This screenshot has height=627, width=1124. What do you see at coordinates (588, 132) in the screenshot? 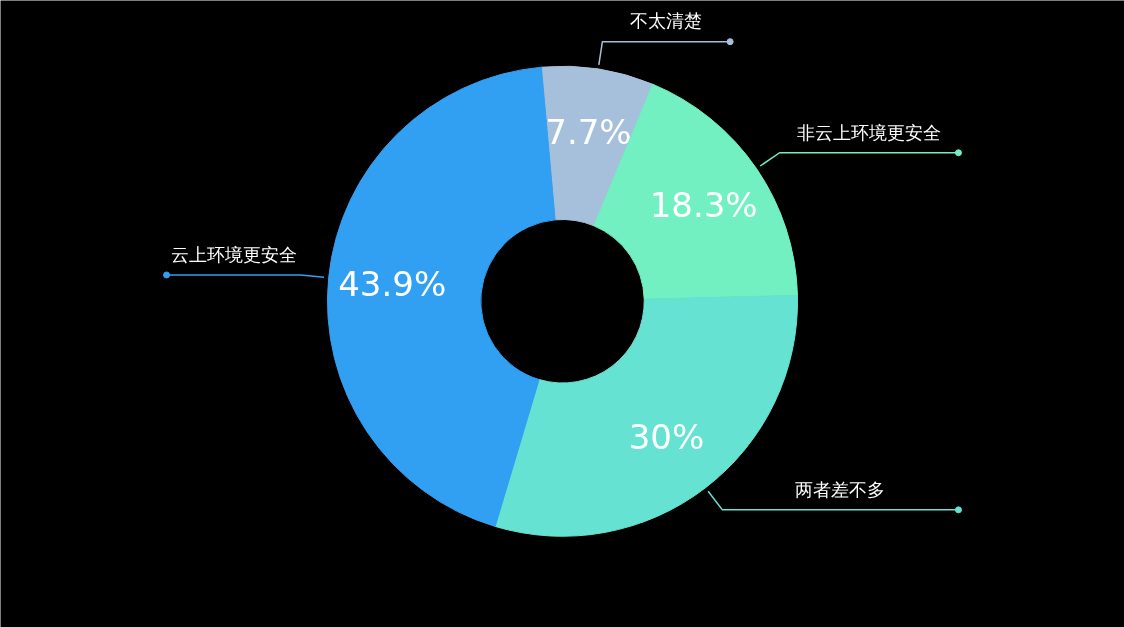
I see `data-label: 7.7%` at bounding box center [588, 132].